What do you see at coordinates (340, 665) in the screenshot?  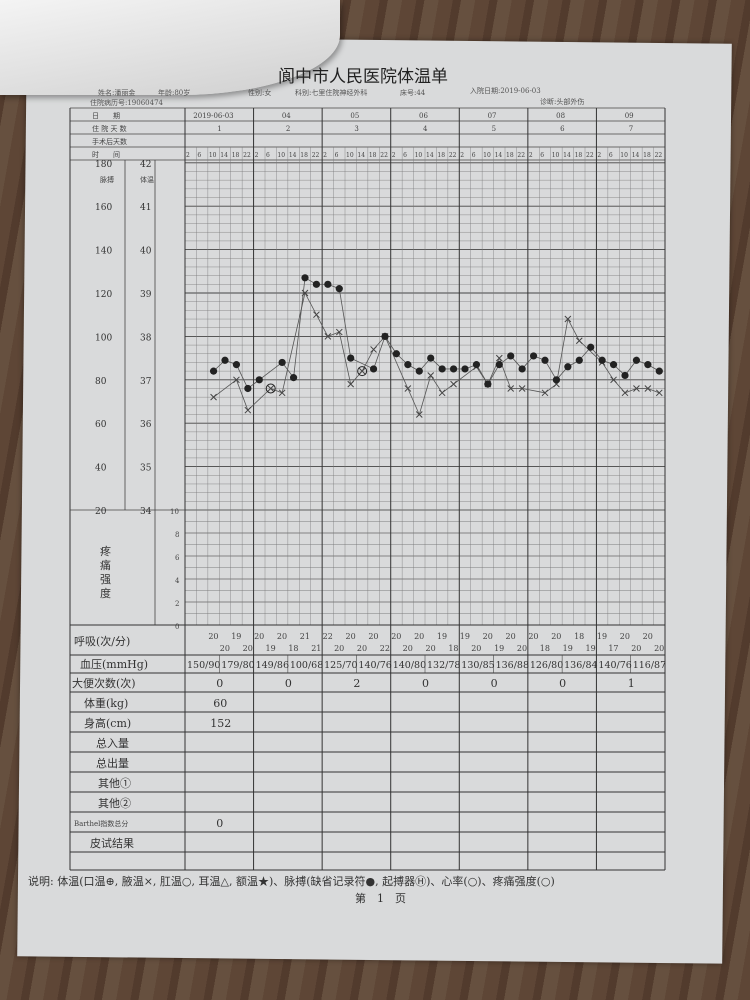 I see `blood-pressure-value: 125/70` at bounding box center [340, 665].